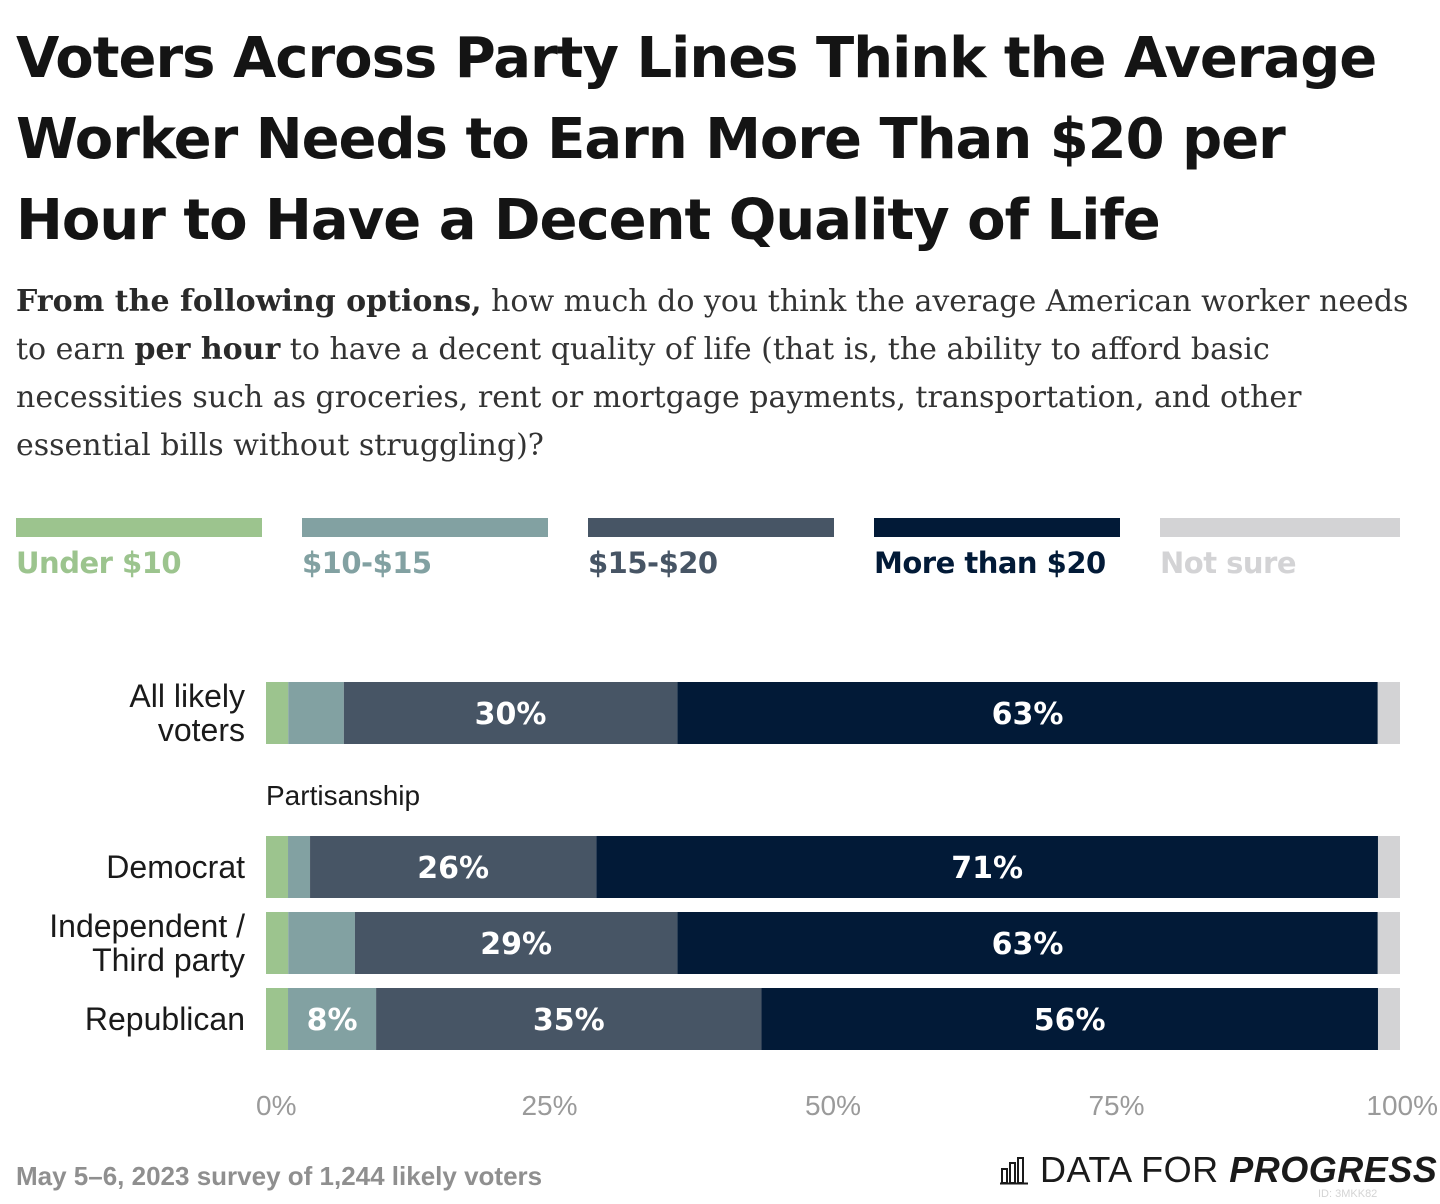  I want to click on legend-label: Not sure, so click(1228, 563).